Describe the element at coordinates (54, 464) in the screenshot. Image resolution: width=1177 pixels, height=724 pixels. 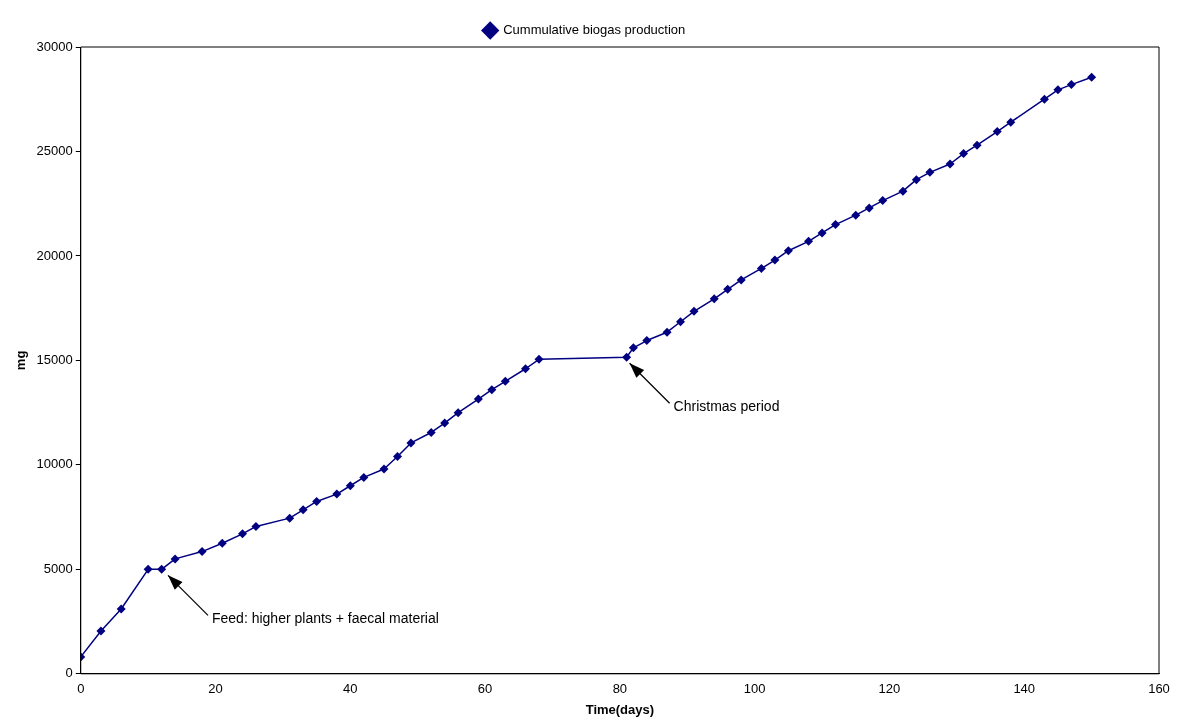
I see `y-tick-label: 10000` at that location.